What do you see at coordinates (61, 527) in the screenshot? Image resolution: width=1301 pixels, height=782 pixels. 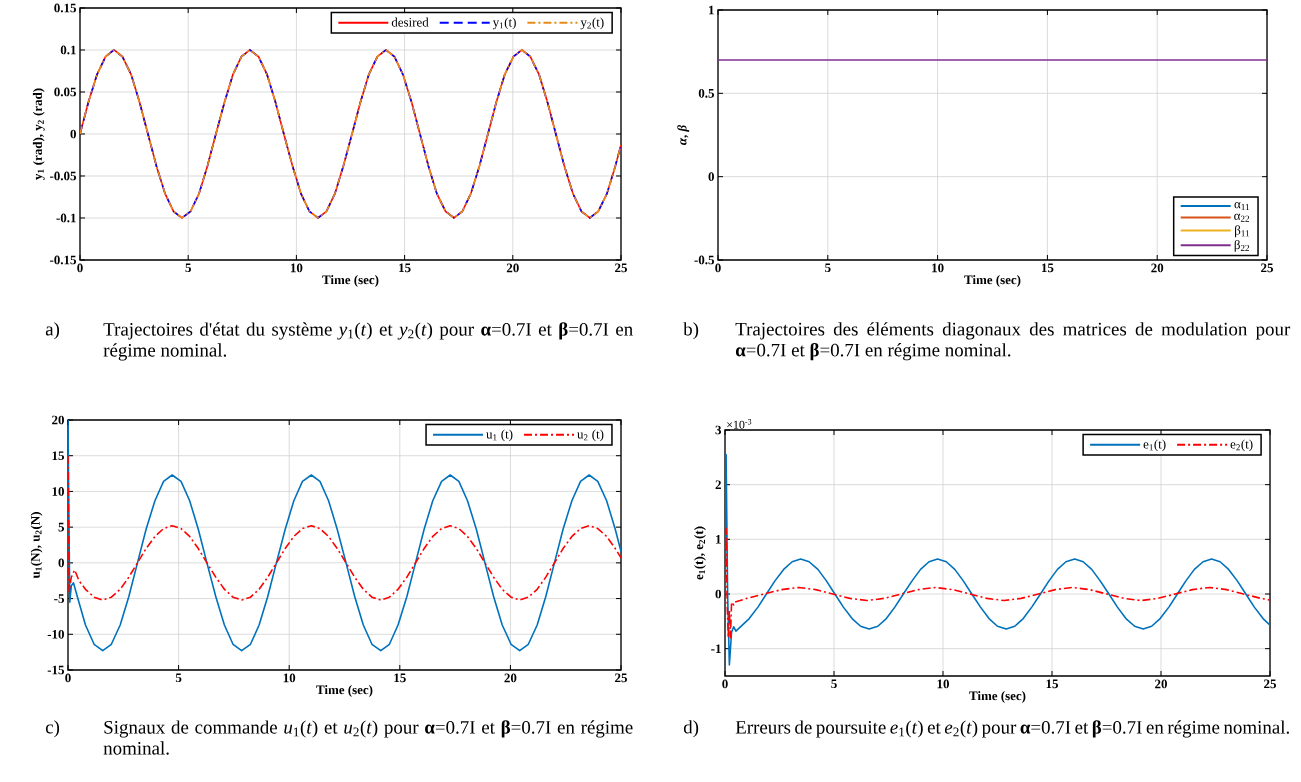 I see `y-tick-label: 5` at bounding box center [61, 527].